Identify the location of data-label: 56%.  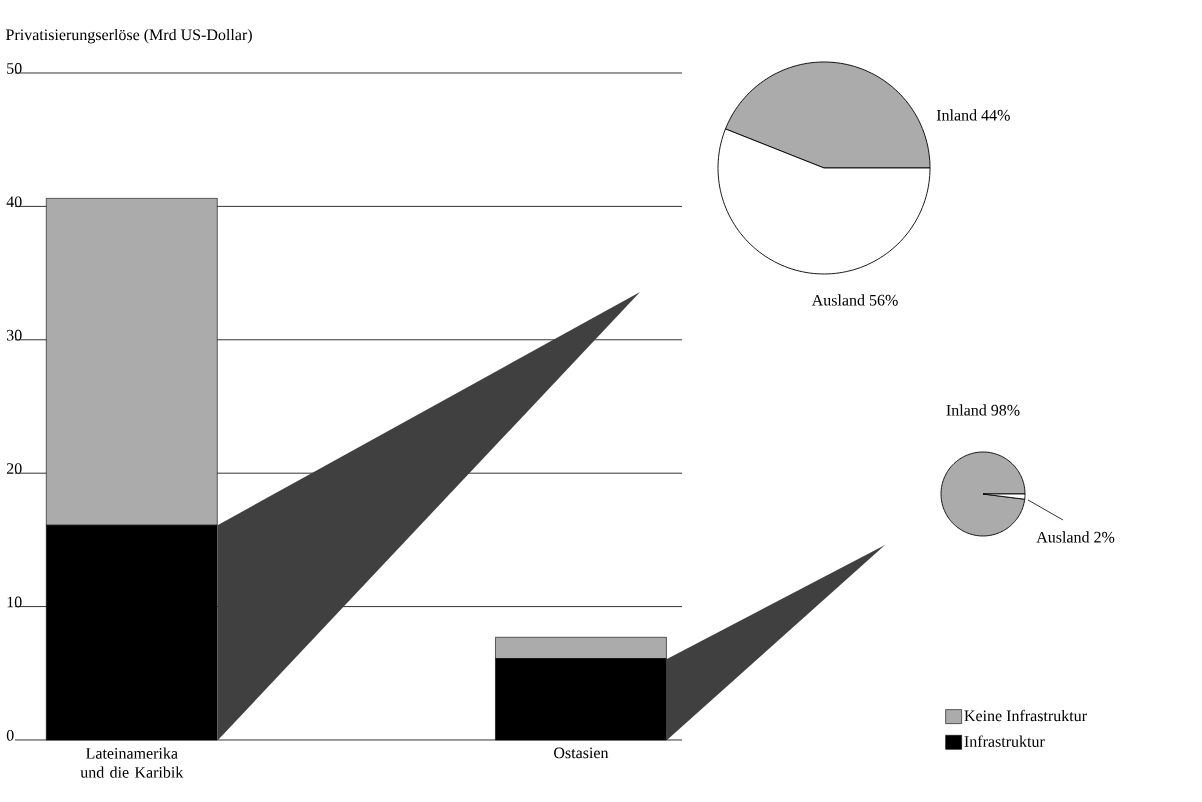
(883, 300).